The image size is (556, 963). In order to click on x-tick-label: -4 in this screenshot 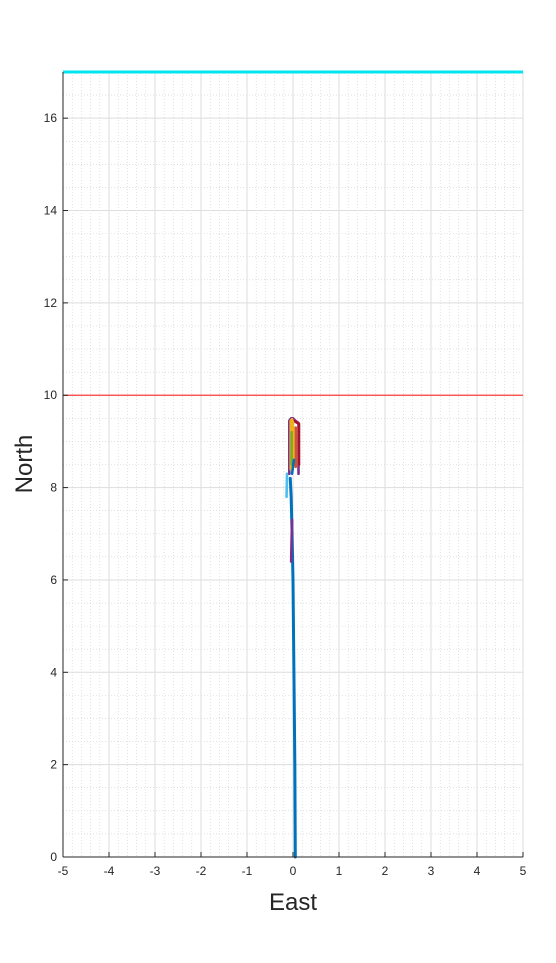, I will do `click(109, 871)`.